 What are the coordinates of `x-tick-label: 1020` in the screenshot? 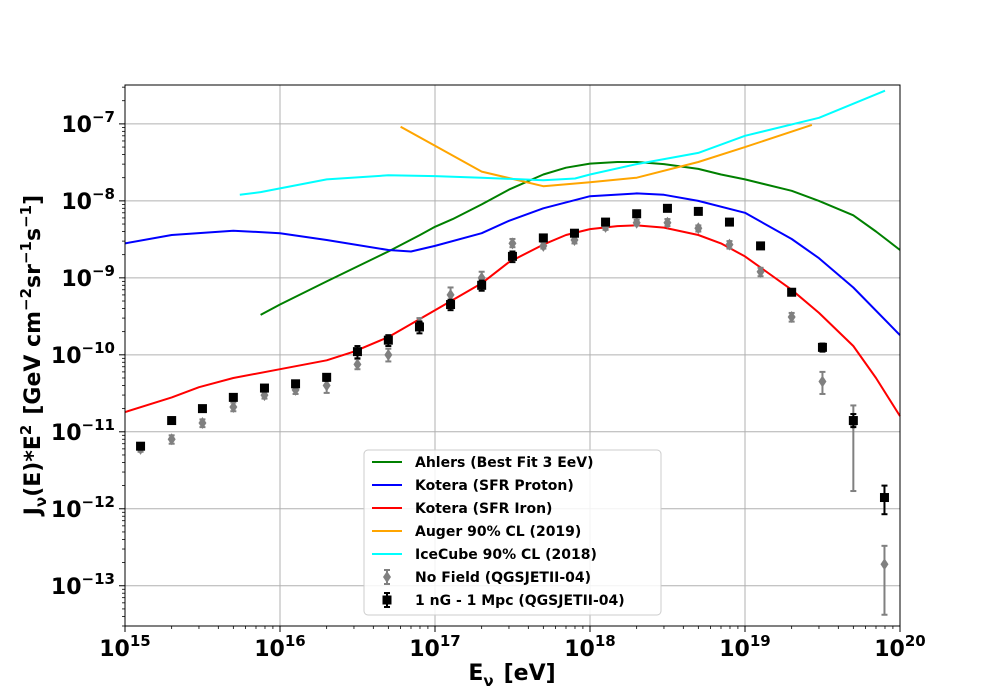 It's located at (900, 647).